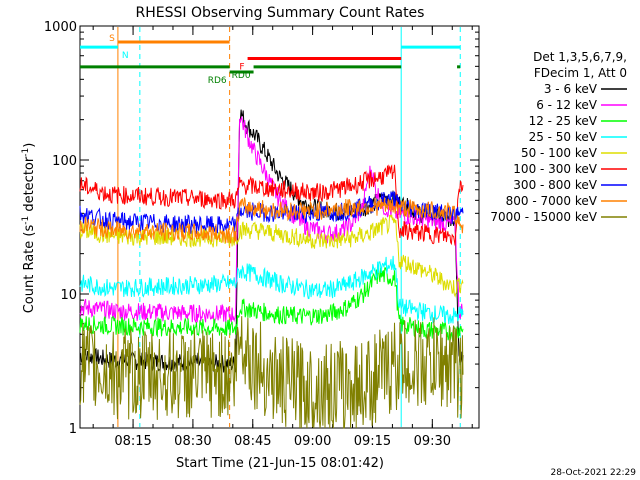 The image size is (640, 480). I want to click on y-axis-label-main: Count Rate (s, so click(29, 269).